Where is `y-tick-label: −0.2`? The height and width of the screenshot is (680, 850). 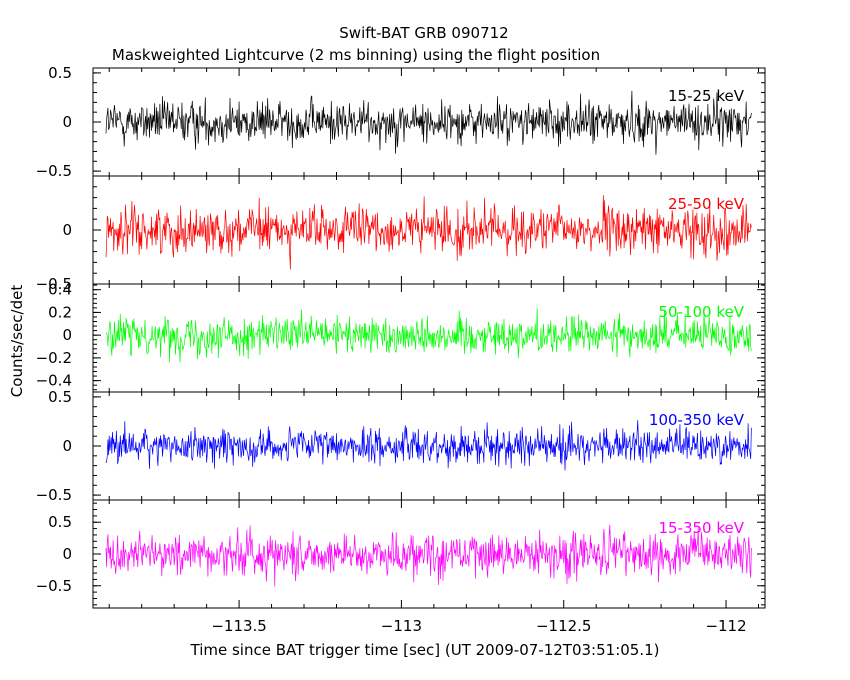
y-tick-label: −0.2 is located at coordinates (54, 358).